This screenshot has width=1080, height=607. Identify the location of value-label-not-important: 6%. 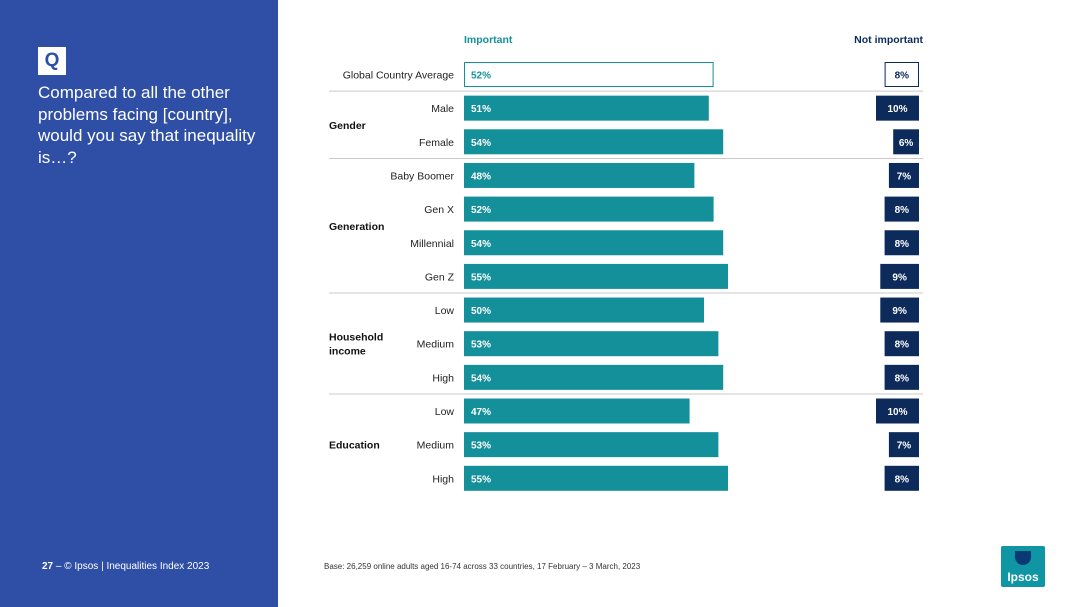
(906, 143).